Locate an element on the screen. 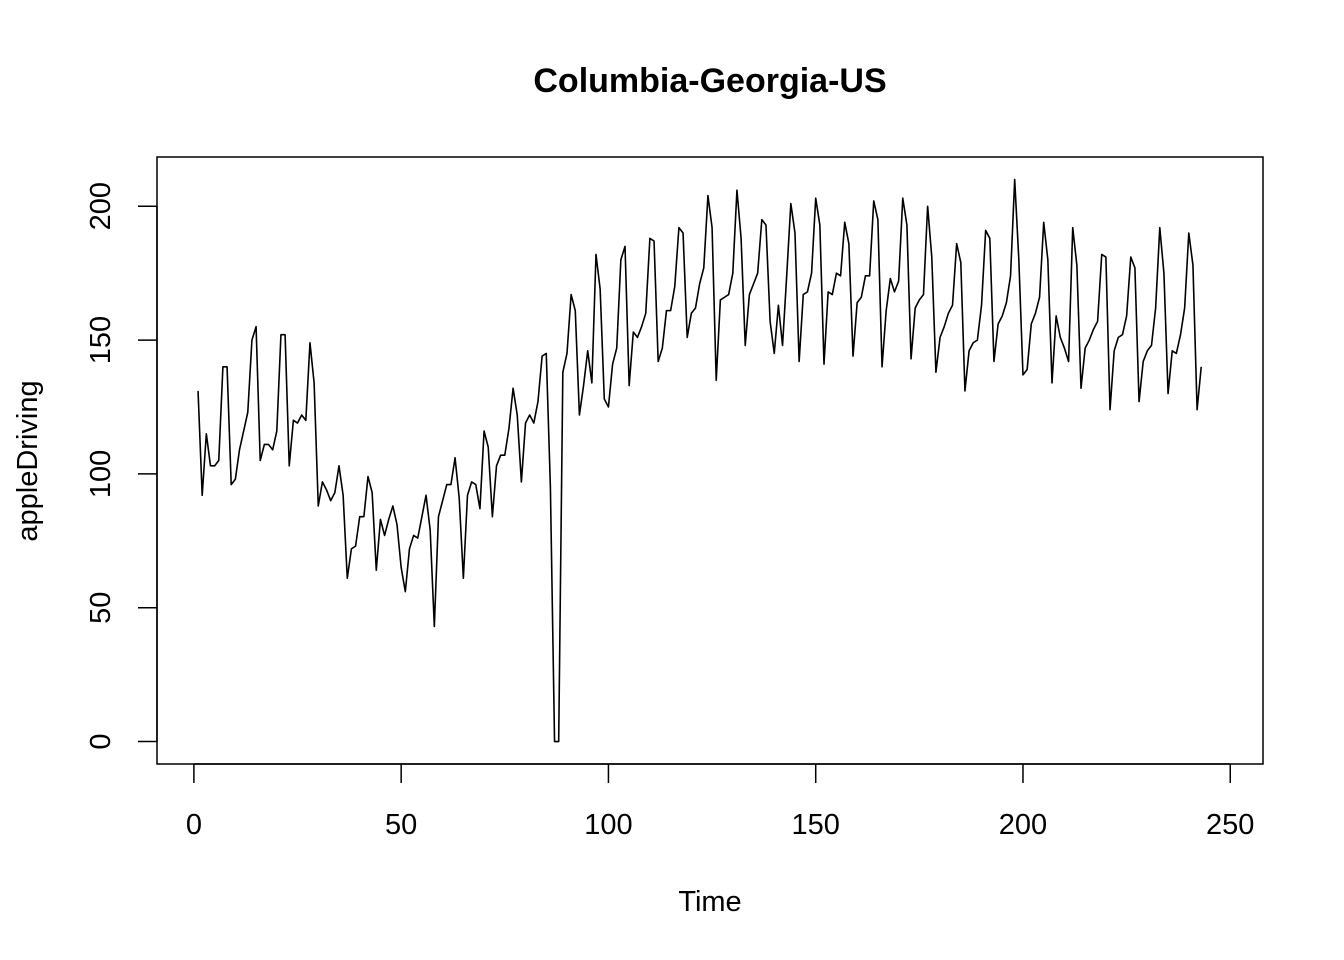 This screenshot has height=960, width=1344. x-tick-label: 250 is located at coordinates (1230, 825).